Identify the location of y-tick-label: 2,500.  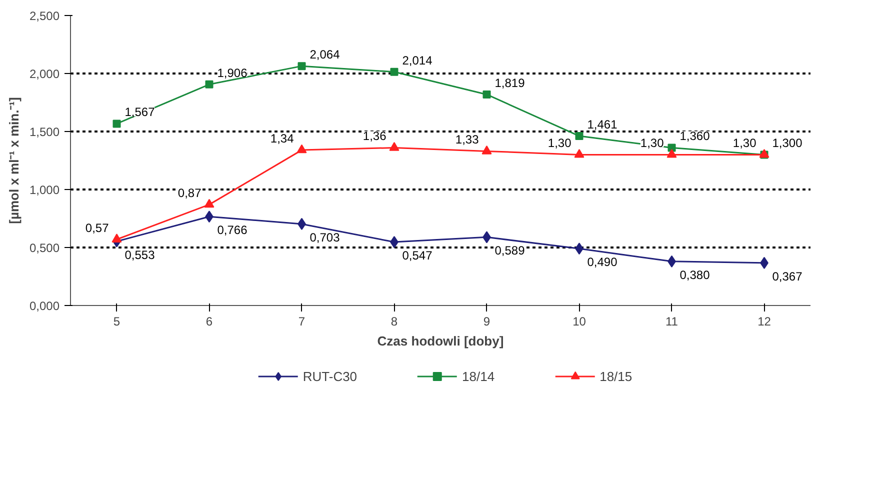
(44, 16).